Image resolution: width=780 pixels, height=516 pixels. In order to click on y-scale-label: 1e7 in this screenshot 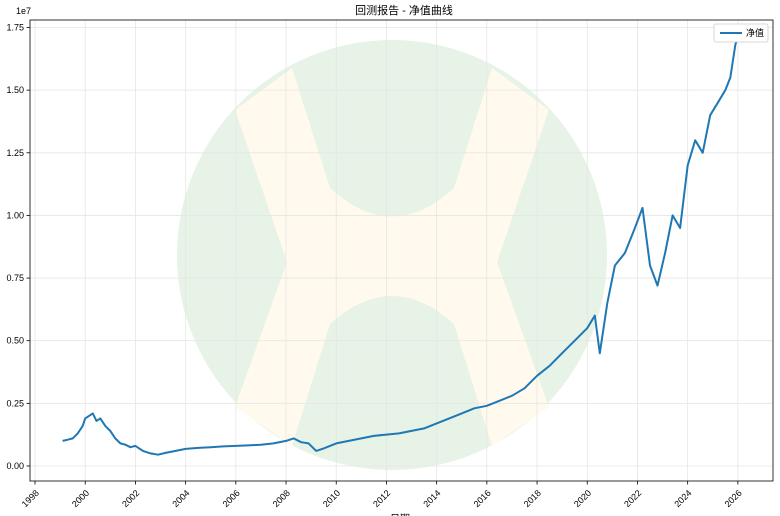, I will do `click(23, 11)`.